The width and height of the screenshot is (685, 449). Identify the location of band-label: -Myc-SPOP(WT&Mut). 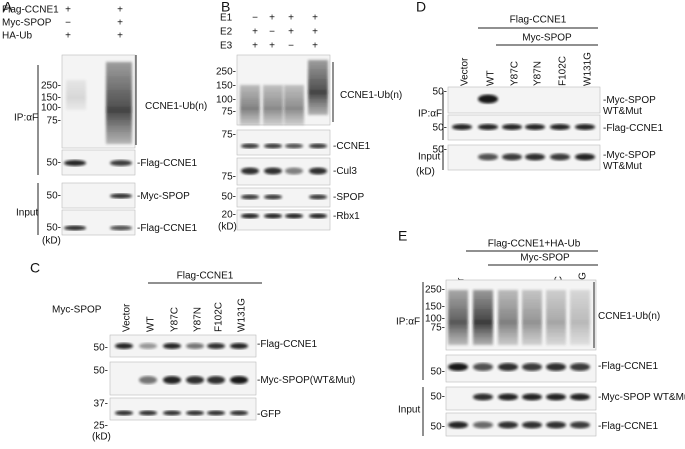
(306, 380).